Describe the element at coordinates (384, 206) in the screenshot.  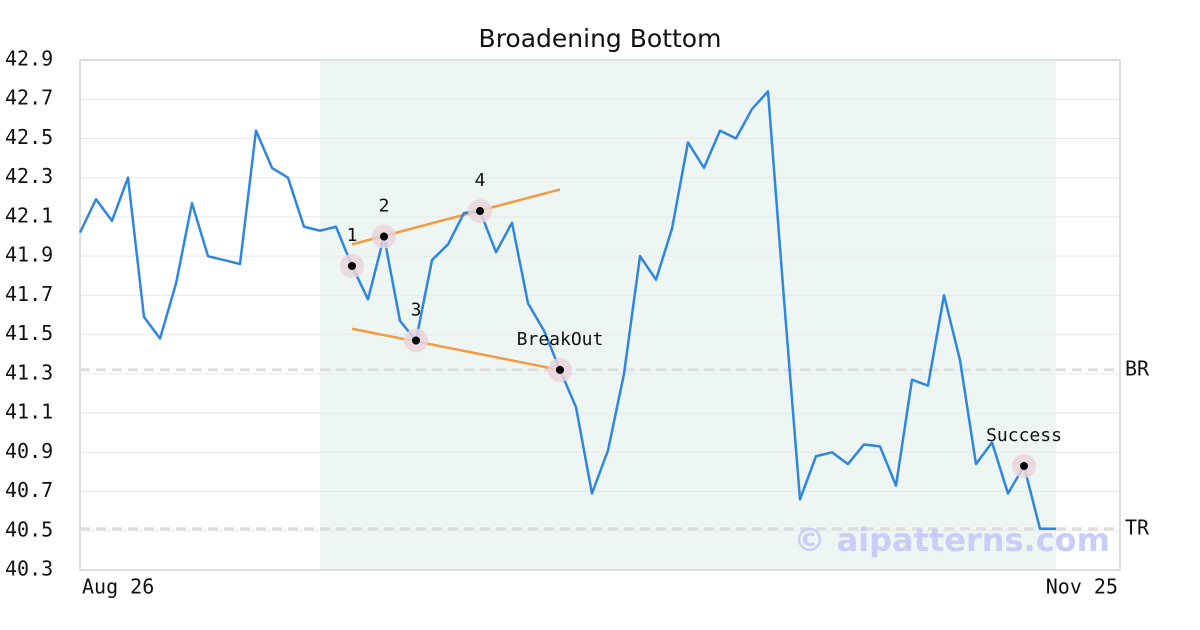
I see `annotation-label: 2` at that location.